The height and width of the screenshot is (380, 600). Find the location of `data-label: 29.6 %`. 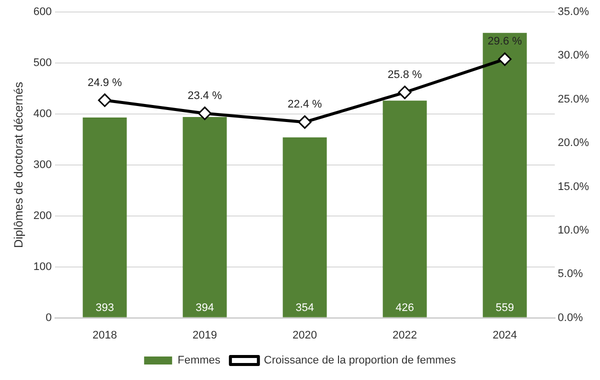

data-label: 29.6 % is located at coordinates (505, 42).